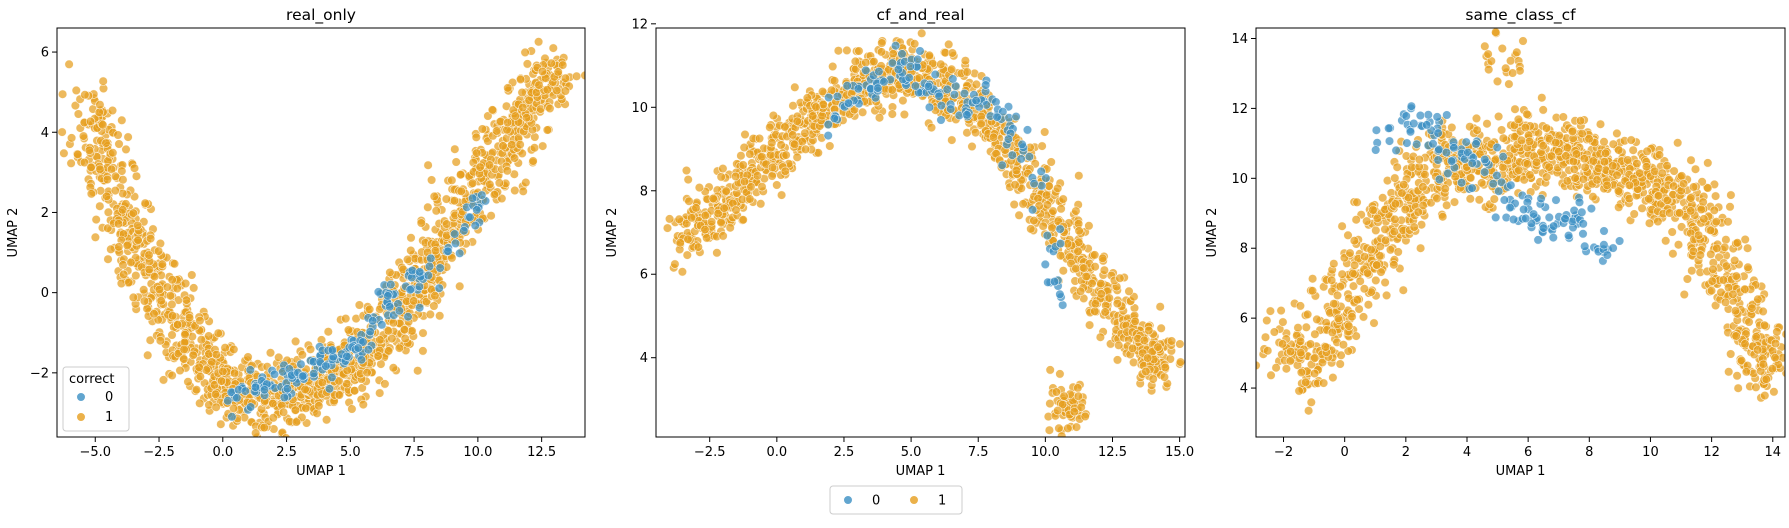 This screenshot has height=528, width=1789. I want to click on x-tick-label: 10.0, so click(1045, 452).